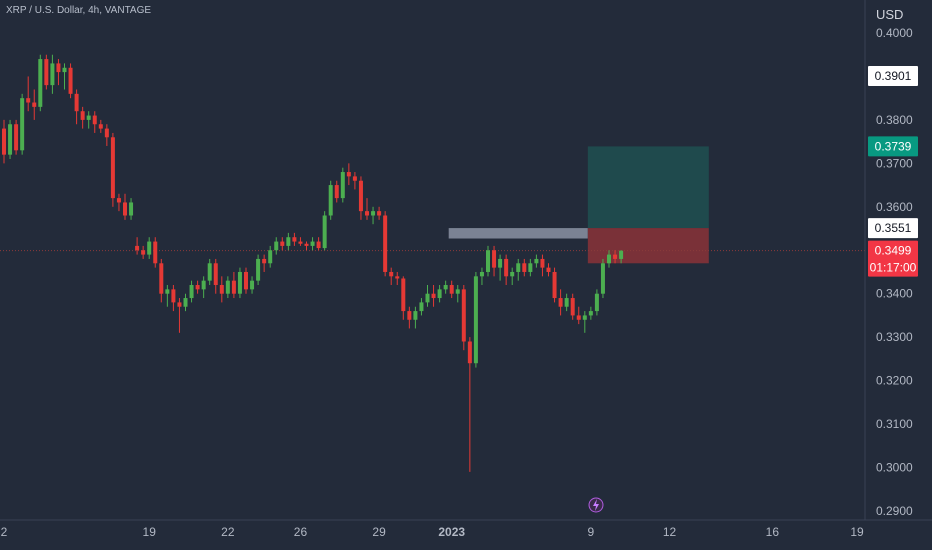  What do you see at coordinates (894, 207) in the screenshot?
I see `price-tick: 0.3600` at bounding box center [894, 207].